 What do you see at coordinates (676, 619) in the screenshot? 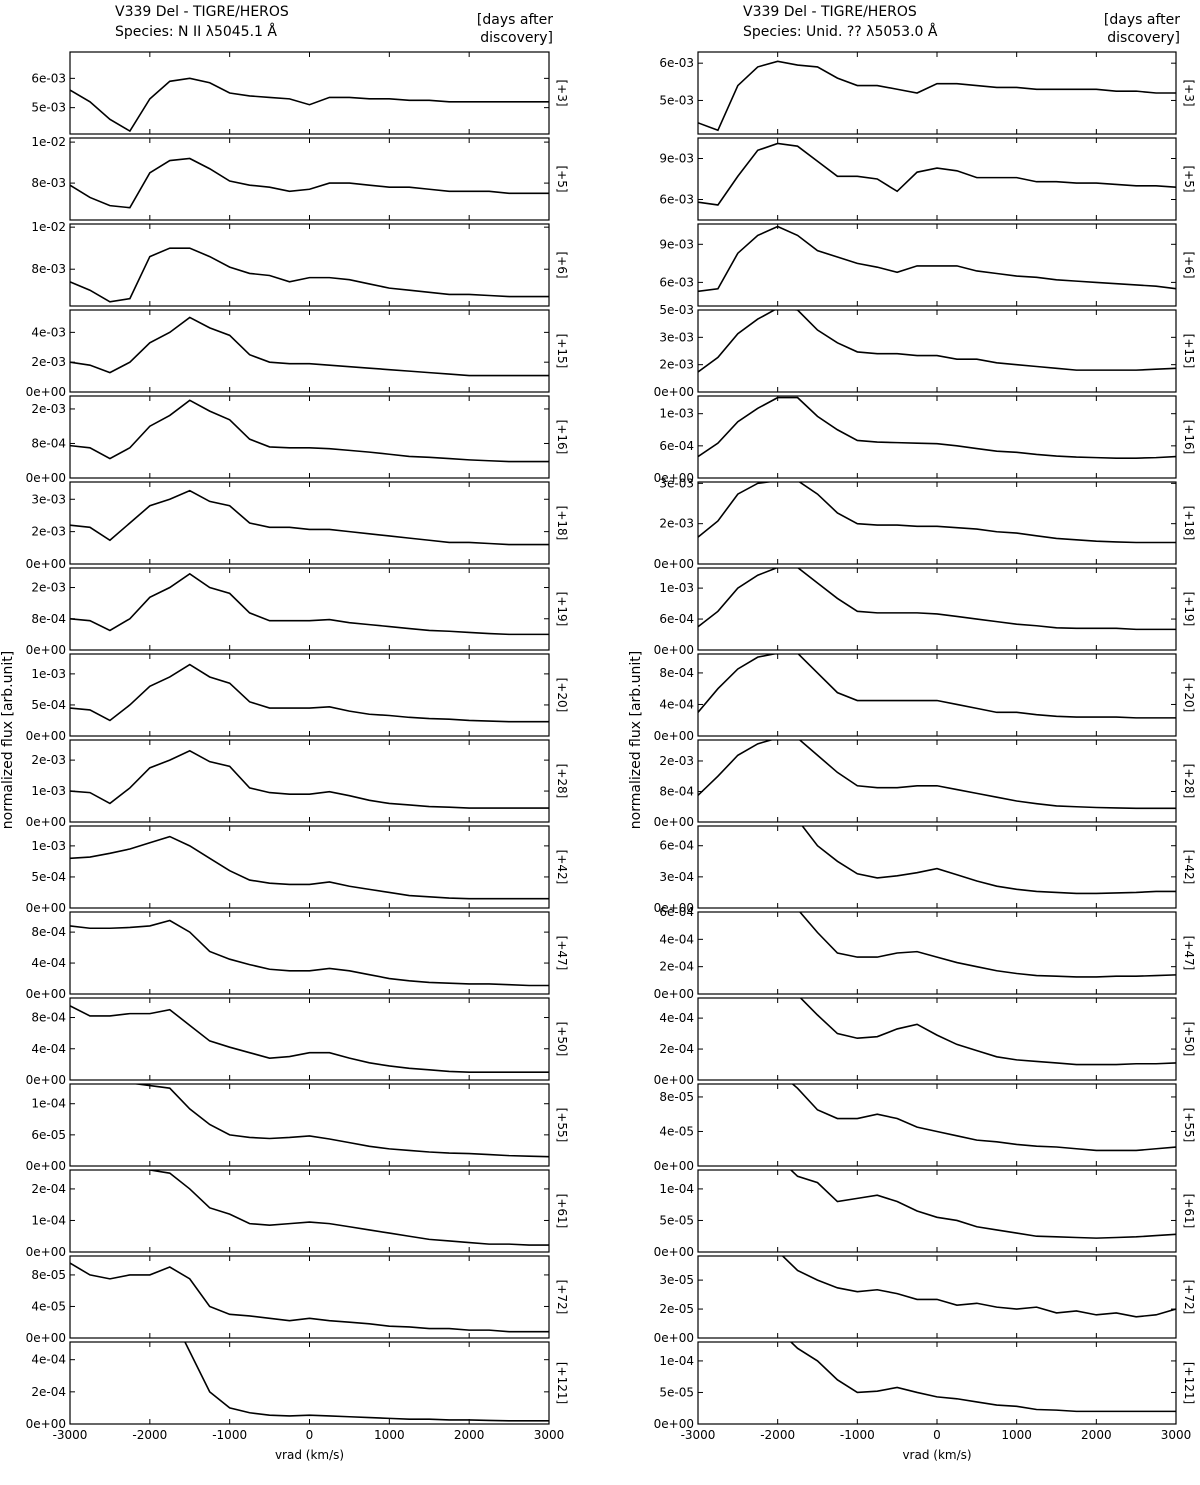
I see `y-tick-label: 6e-04` at bounding box center [676, 619].